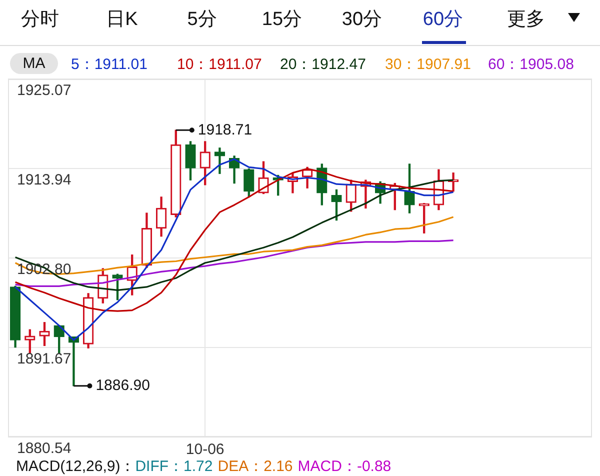 The height and width of the screenshot is (476, 600). Describe the element at coordinates (123, 385) in the screenshot. I see `annotation: 1886.90` at that location.